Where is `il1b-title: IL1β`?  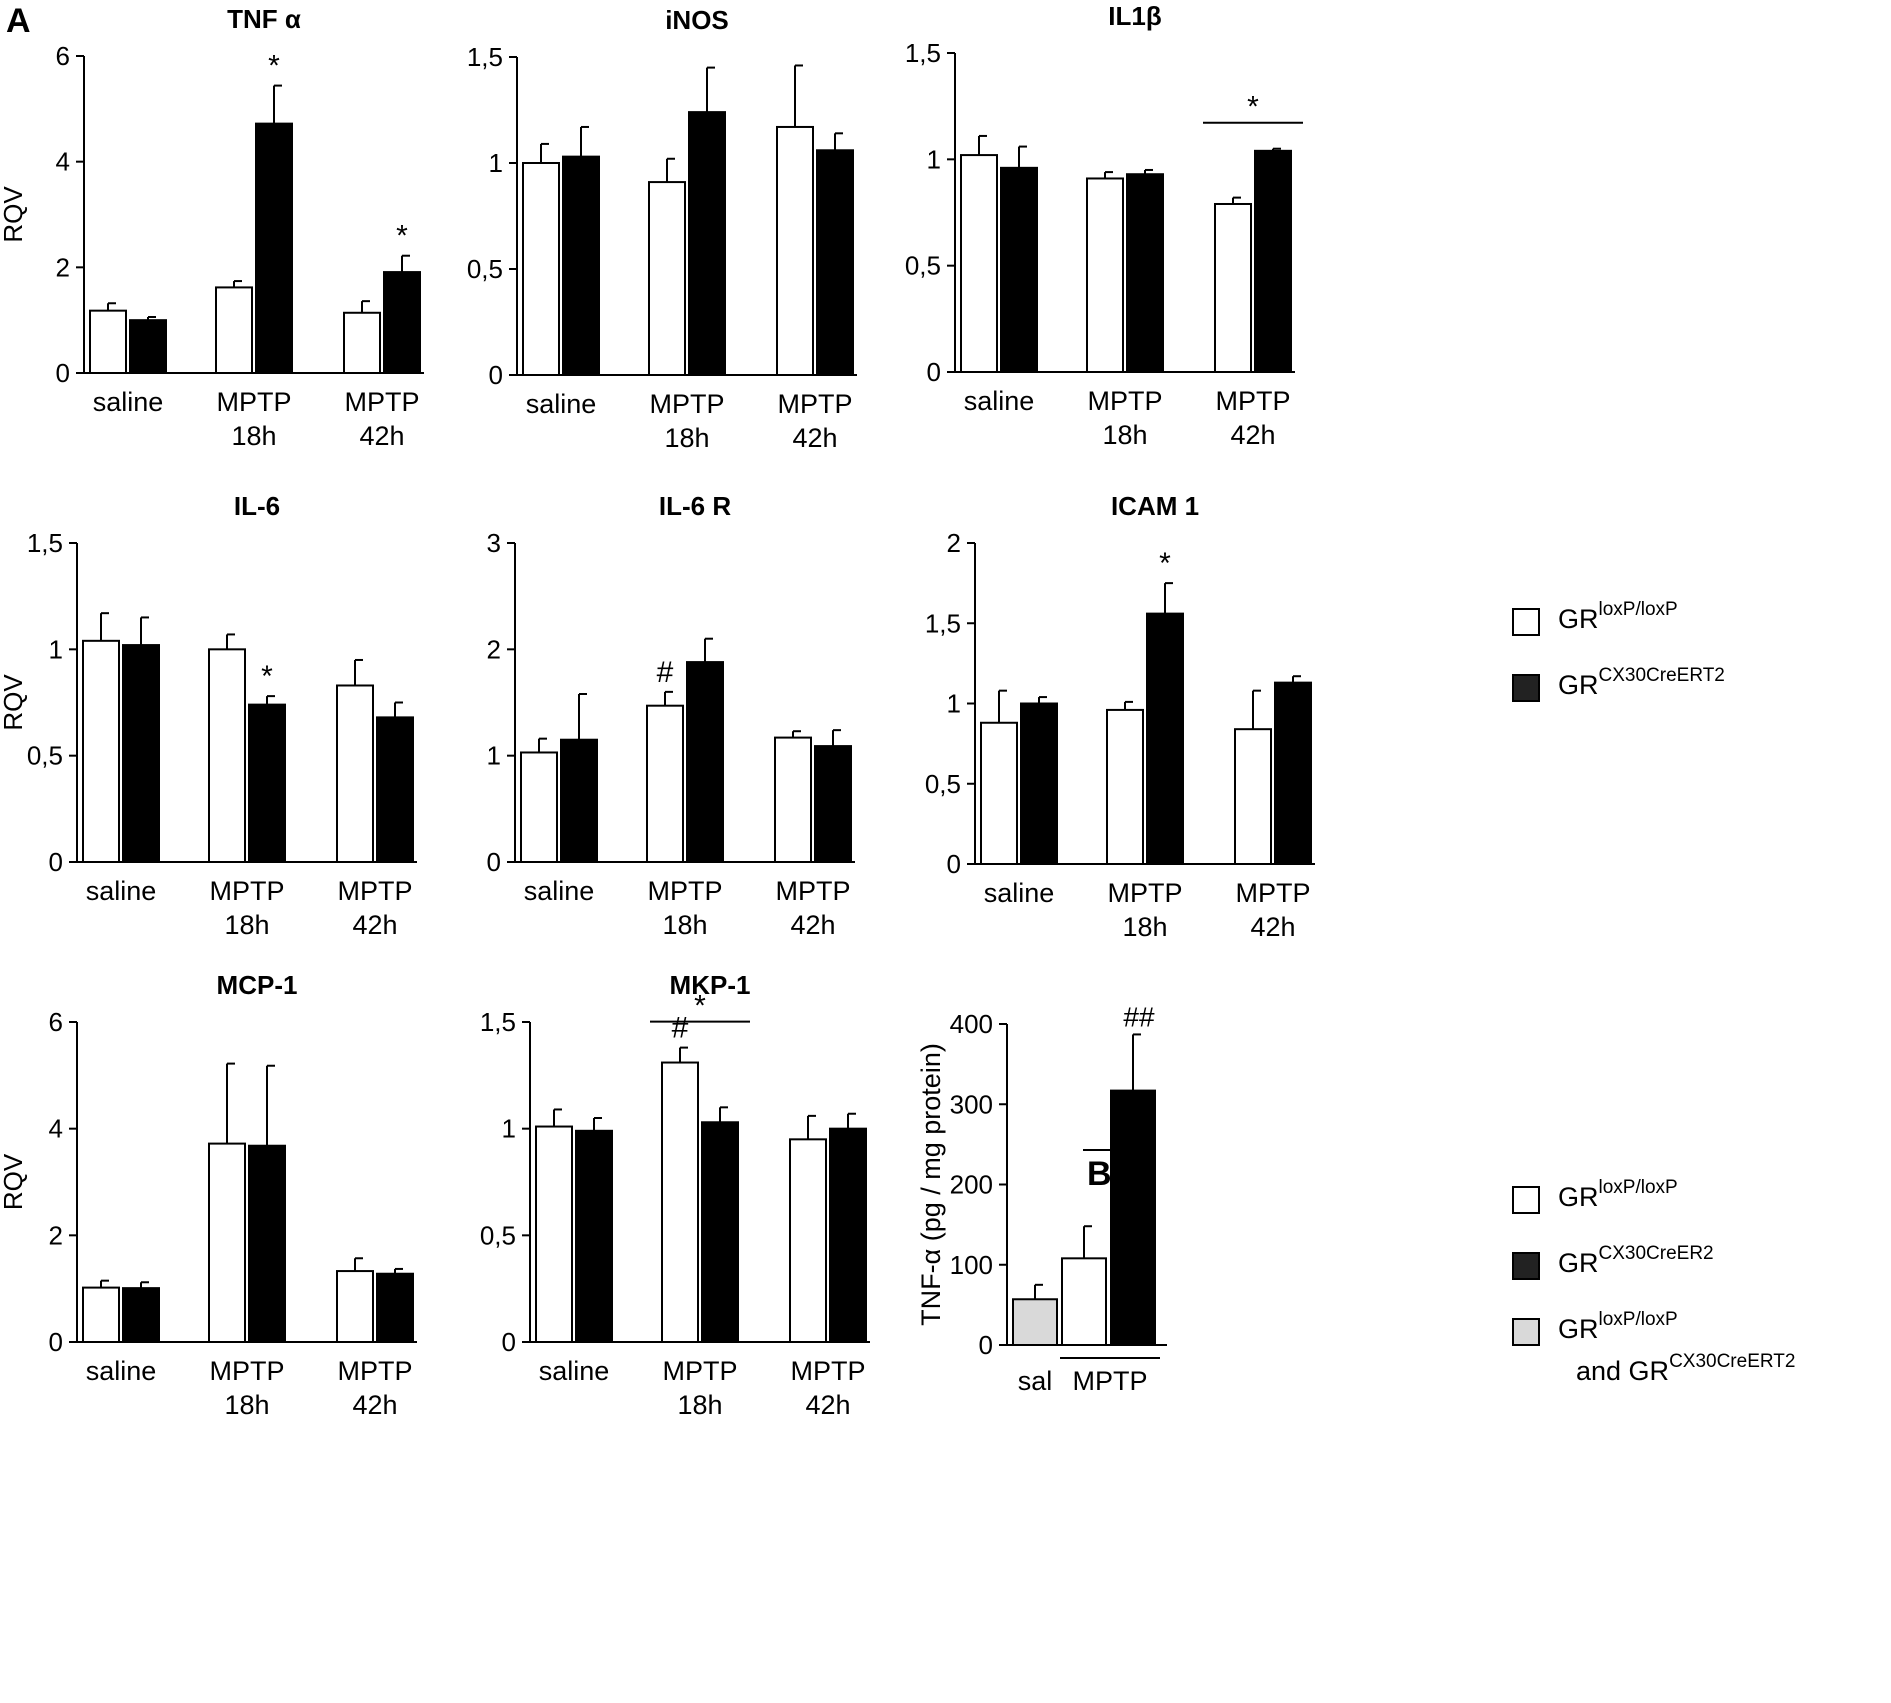
il1b-title: IL1β is located at coordinates (1134, 16).